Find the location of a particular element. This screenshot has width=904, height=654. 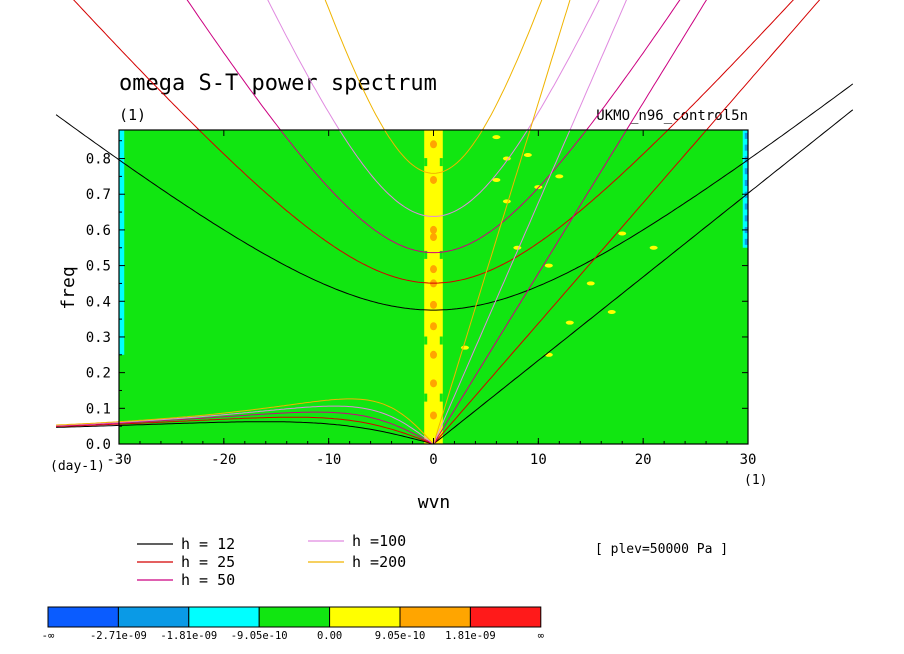

chart-title: omega S-T power spectrum is located at coordinates (278, 83).